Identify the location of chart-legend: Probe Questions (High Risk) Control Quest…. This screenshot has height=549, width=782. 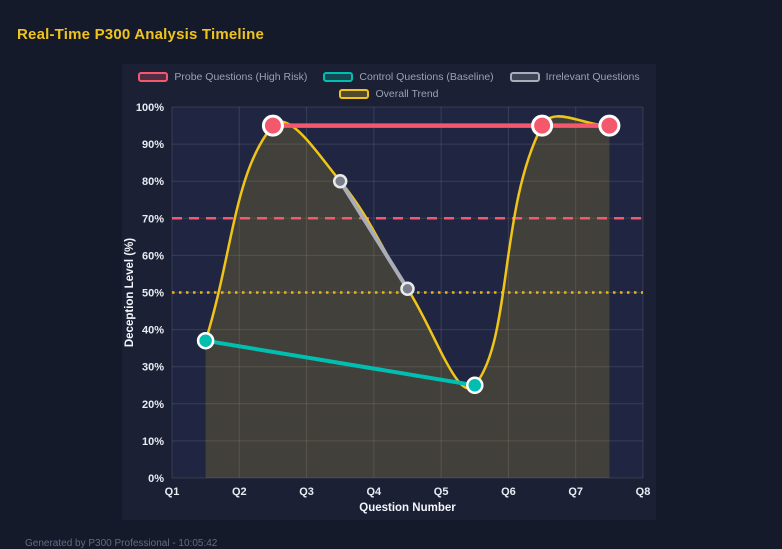
(389, 85).